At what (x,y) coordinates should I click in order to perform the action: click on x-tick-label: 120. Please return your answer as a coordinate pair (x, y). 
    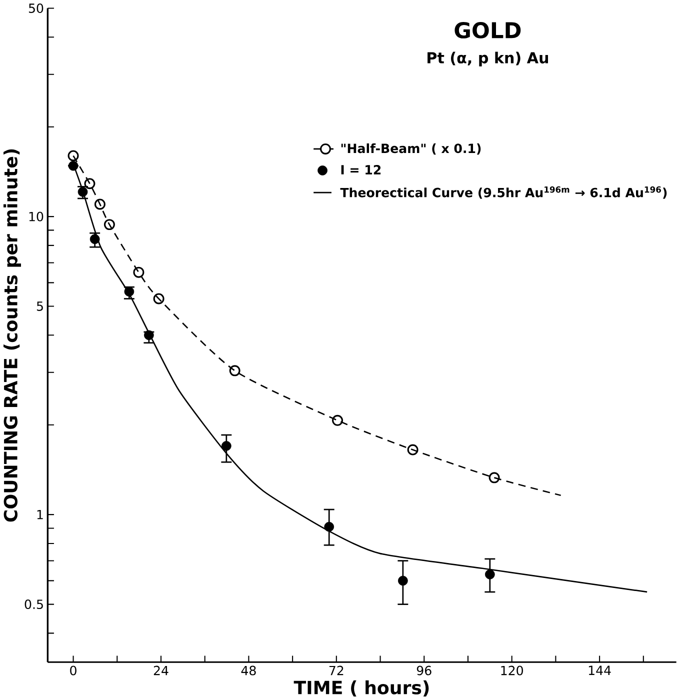
    Looking at the image, I should click on (512, 671).